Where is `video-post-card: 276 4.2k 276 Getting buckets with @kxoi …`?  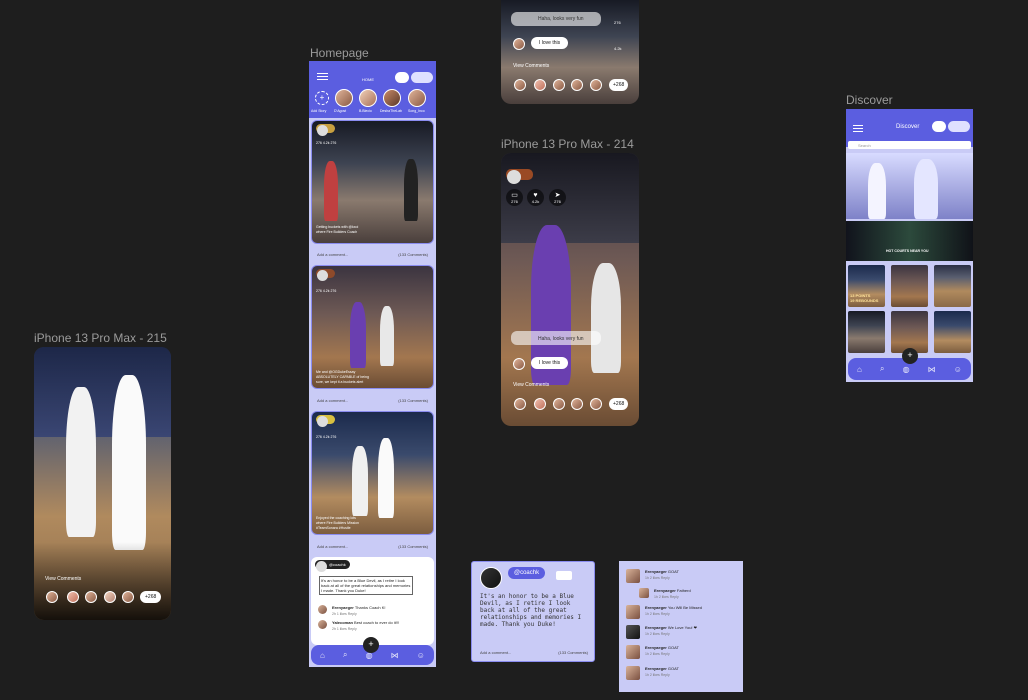 video-post-card: 276 4.2k 276 Getting buckets with @kxoi … is located at coordinates (372, 182).